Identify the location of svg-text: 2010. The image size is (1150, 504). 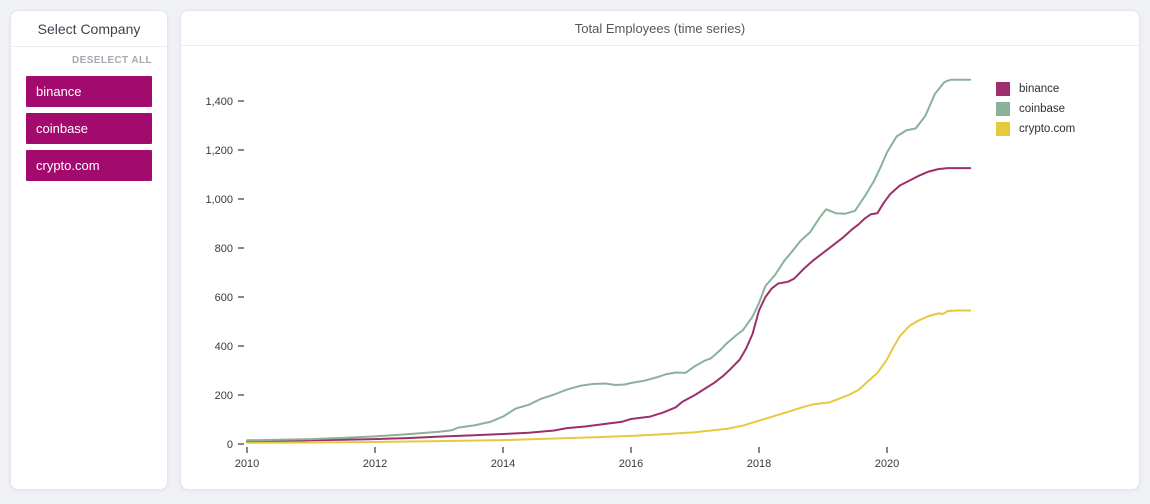
(247, 464).